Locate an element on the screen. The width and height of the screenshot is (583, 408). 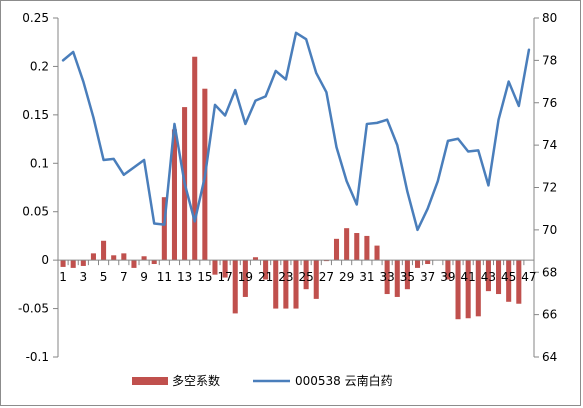
left-tick-label: 0.25 is located at coordinates (35, 18).